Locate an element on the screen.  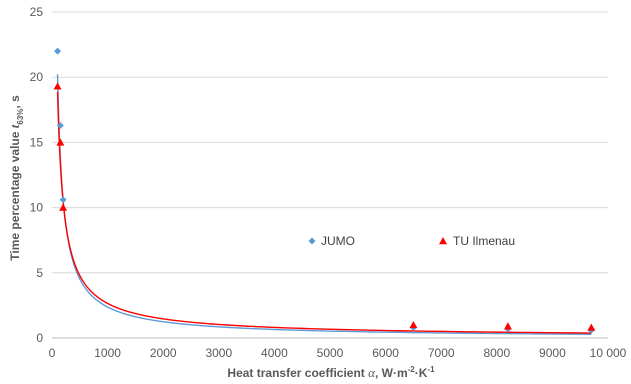
legend-marker-tu-ilmenau is located at coordinates (443, 241).